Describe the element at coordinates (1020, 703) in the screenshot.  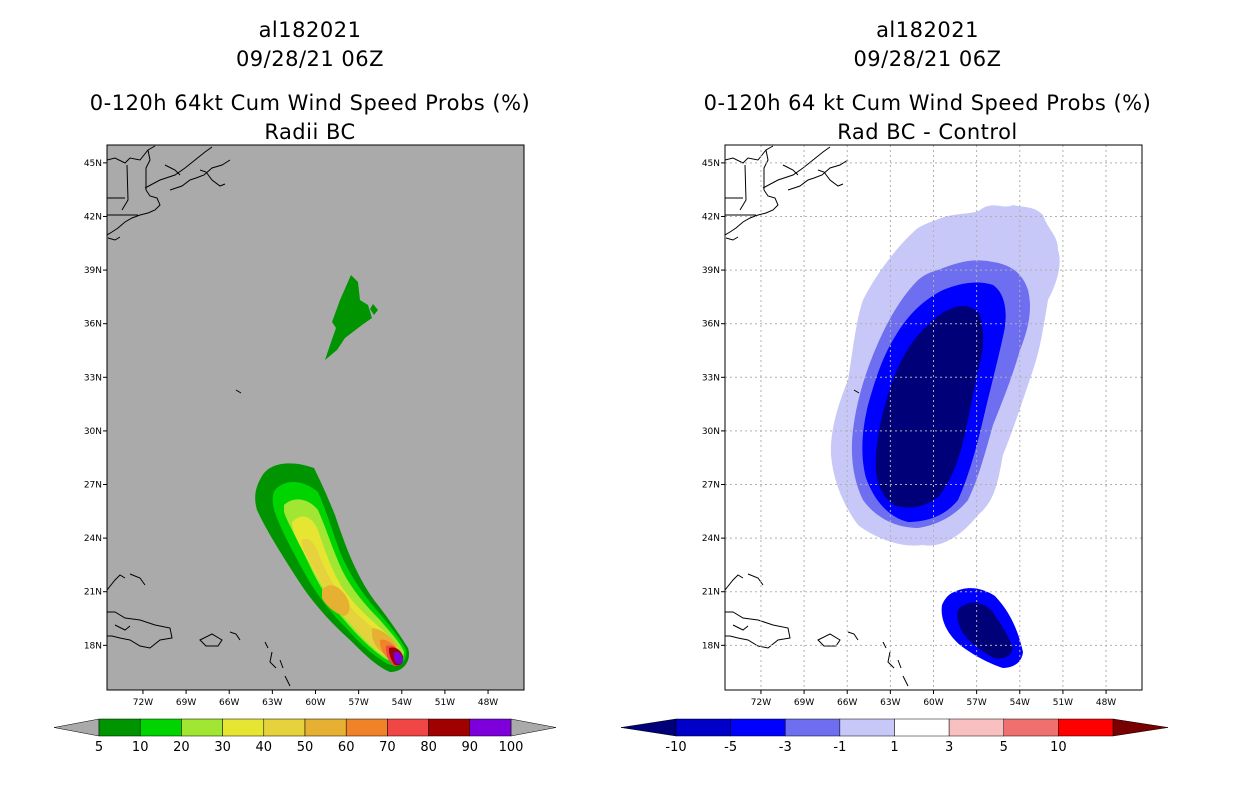
I see `right-lon-tick-label: 54W` at that location.